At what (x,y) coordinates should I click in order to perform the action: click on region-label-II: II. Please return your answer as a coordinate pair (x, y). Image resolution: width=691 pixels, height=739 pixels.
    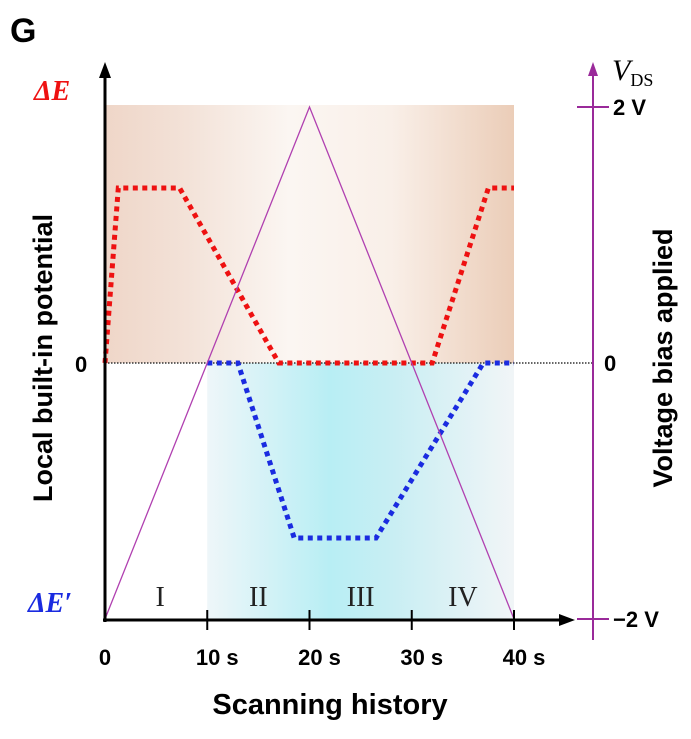
    Looking at the image, I should click on (258, 597).